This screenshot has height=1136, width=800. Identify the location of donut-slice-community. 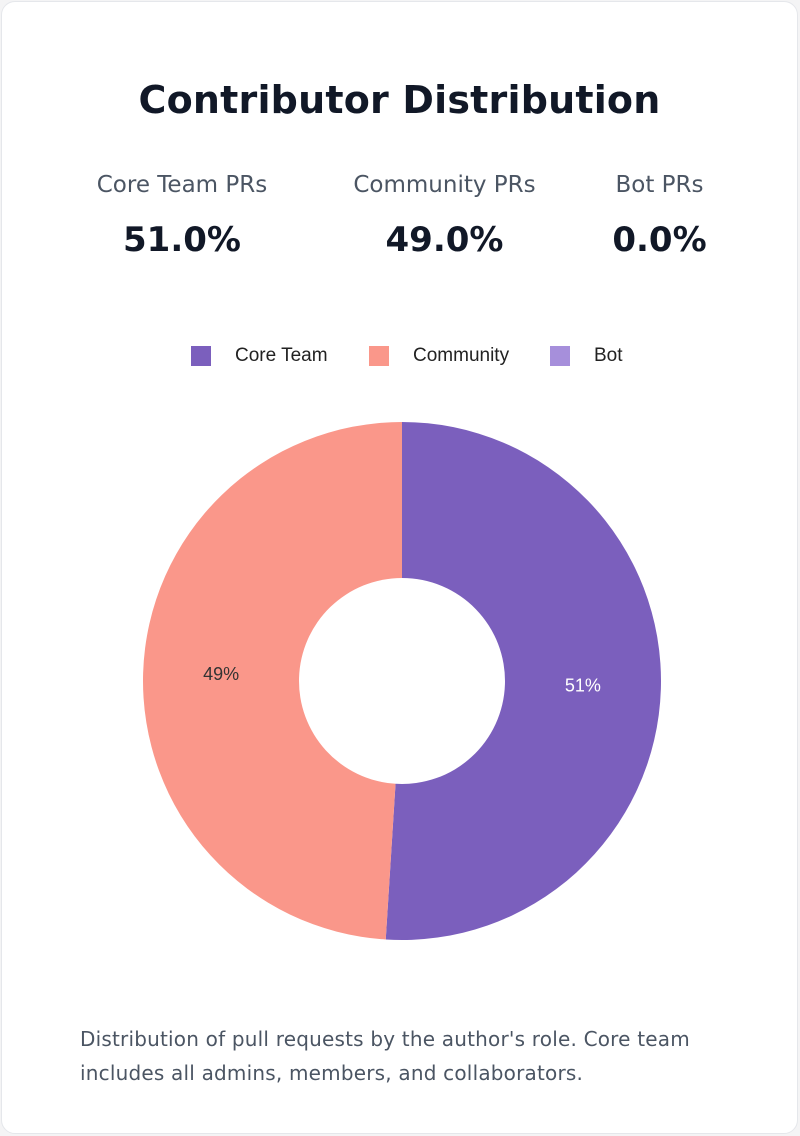
(272, 681).